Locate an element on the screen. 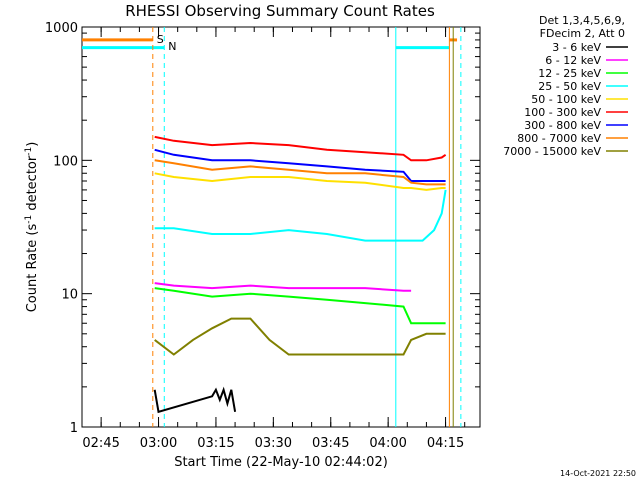  y-tick-label: 100 is located at coordinates (65, 161).